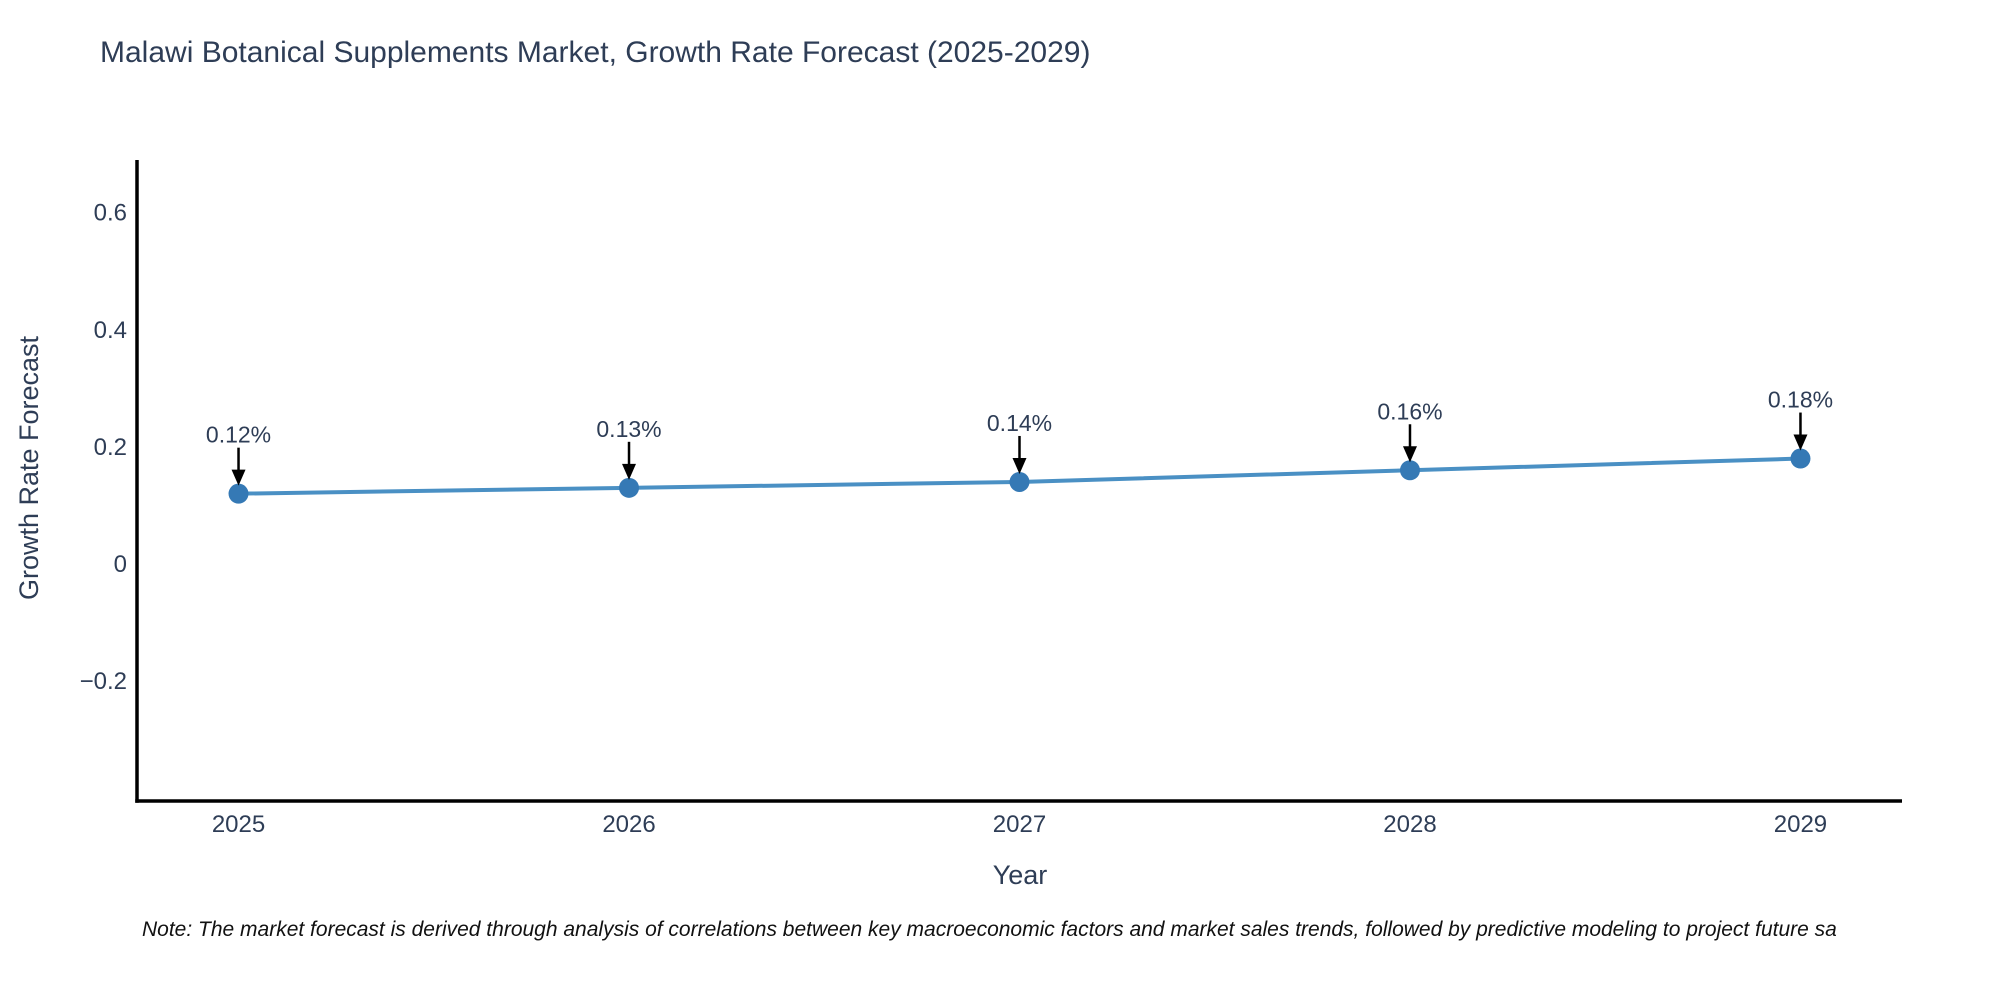 Image resolution: width=2000 pixels, height=1000 pixels. What do you see at coordinates (110, 213) in the screenshot?
I see `y-tick-label: 0.6` at bounding box center [110, 213].